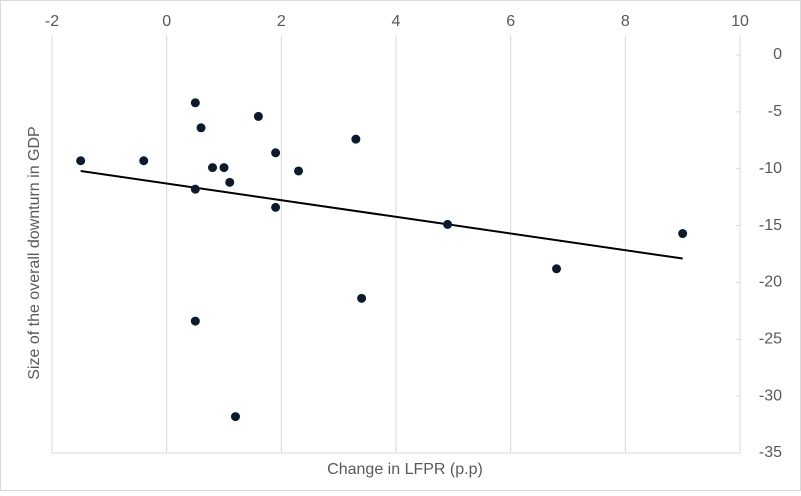  I want to click on x-tick-label: -2, so click(52, 21).